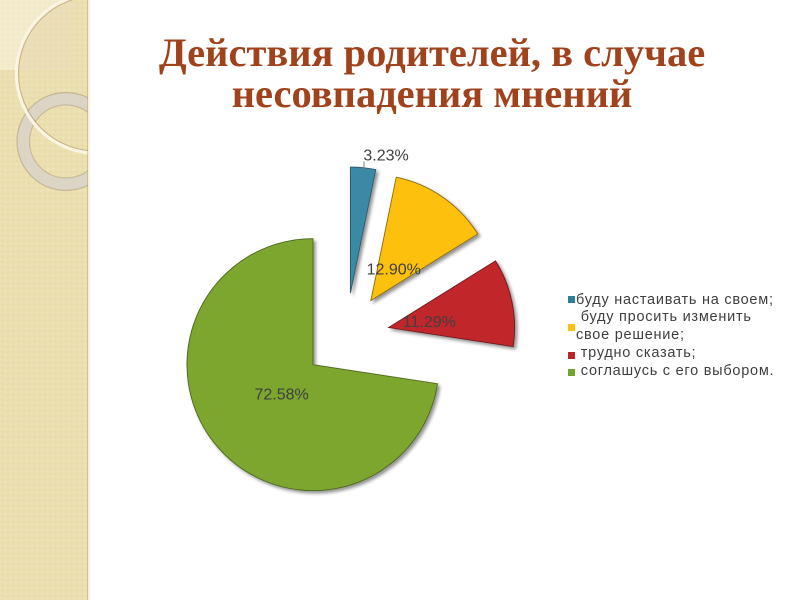  Describe the element at coordinates (385, 155) in the screenshot. I see `svg-text: 3.23%` at that location.